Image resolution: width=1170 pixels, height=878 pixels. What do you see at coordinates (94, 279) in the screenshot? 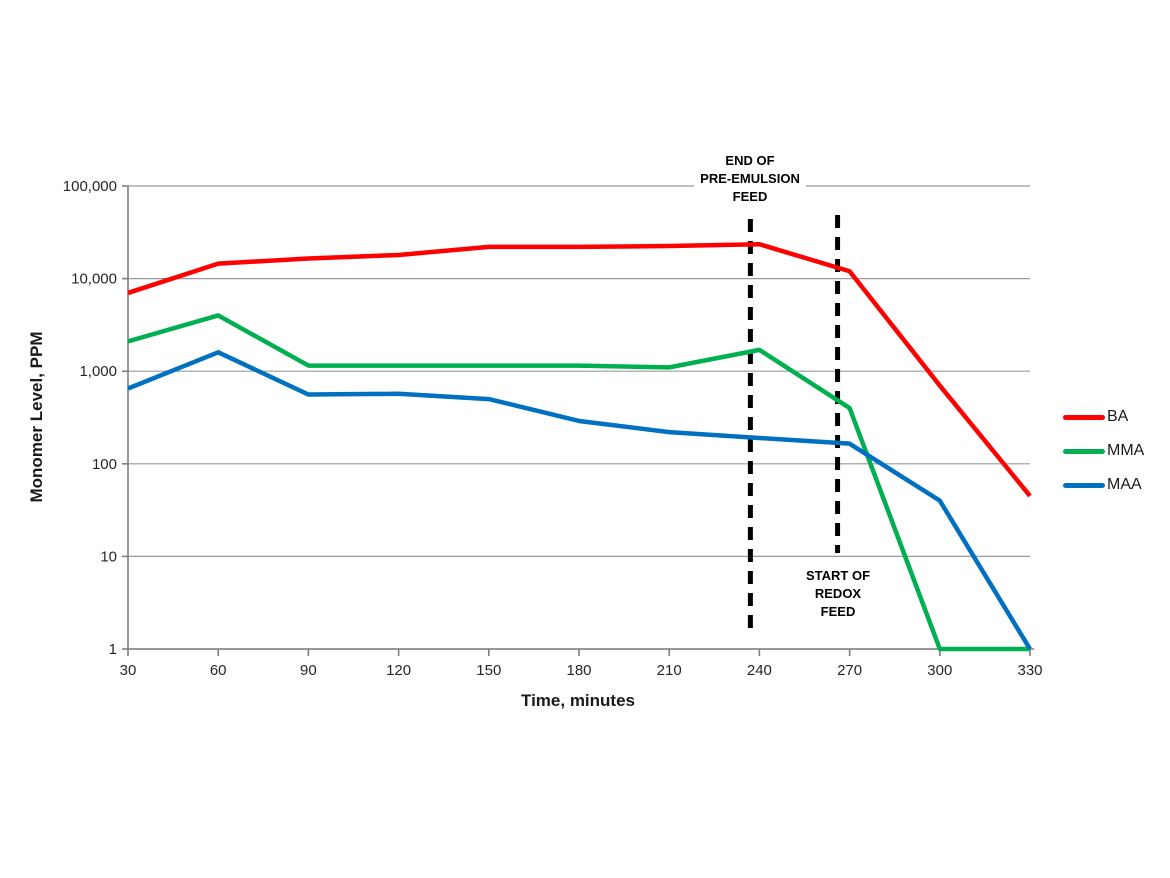
I see `y-tick-label: 10,000` at bounding box center [94, 279].